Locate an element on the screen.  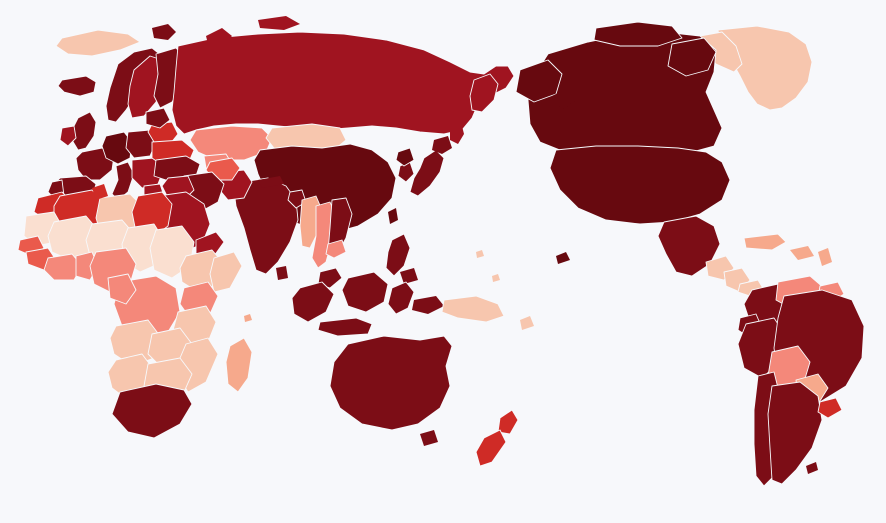
country-cameroon is located at coordinates (122, 289).